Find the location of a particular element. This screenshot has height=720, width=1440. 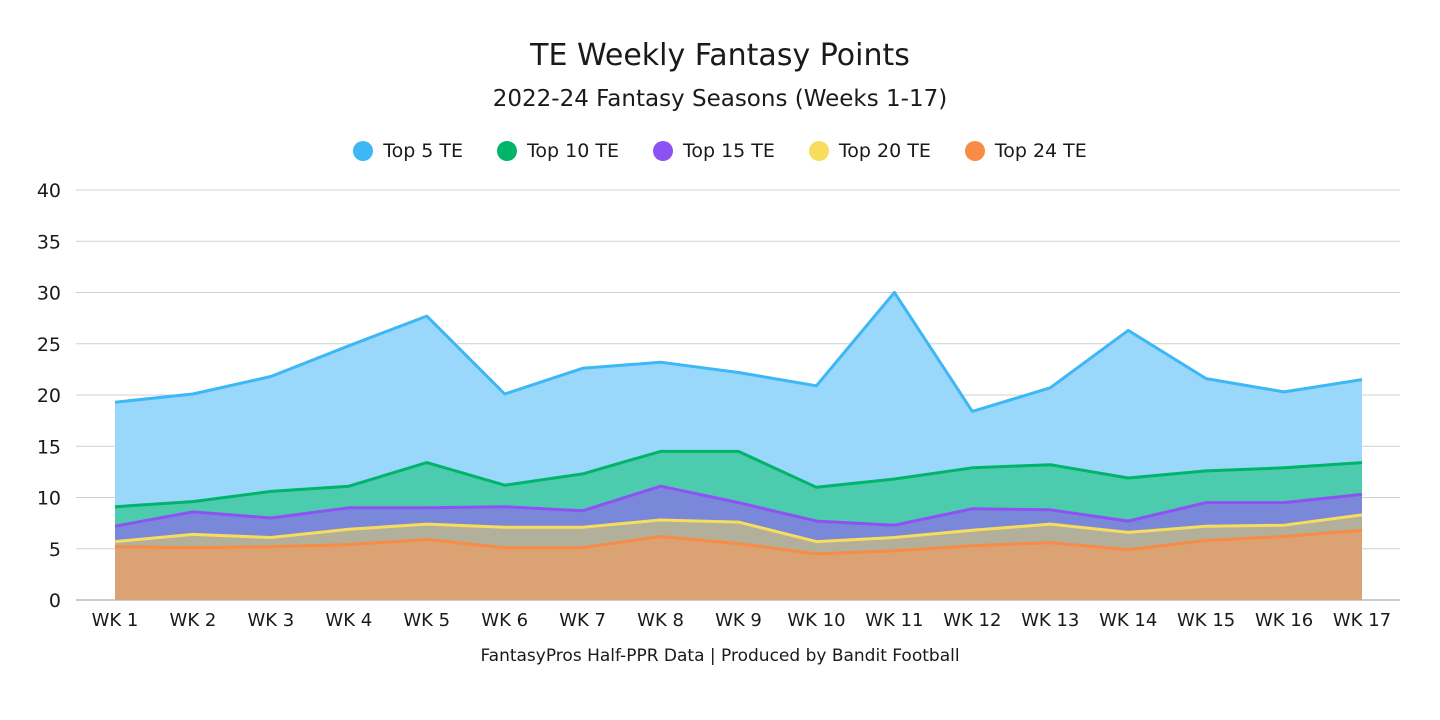

y-tick-label: 0 is located at coordinates (55, 601).